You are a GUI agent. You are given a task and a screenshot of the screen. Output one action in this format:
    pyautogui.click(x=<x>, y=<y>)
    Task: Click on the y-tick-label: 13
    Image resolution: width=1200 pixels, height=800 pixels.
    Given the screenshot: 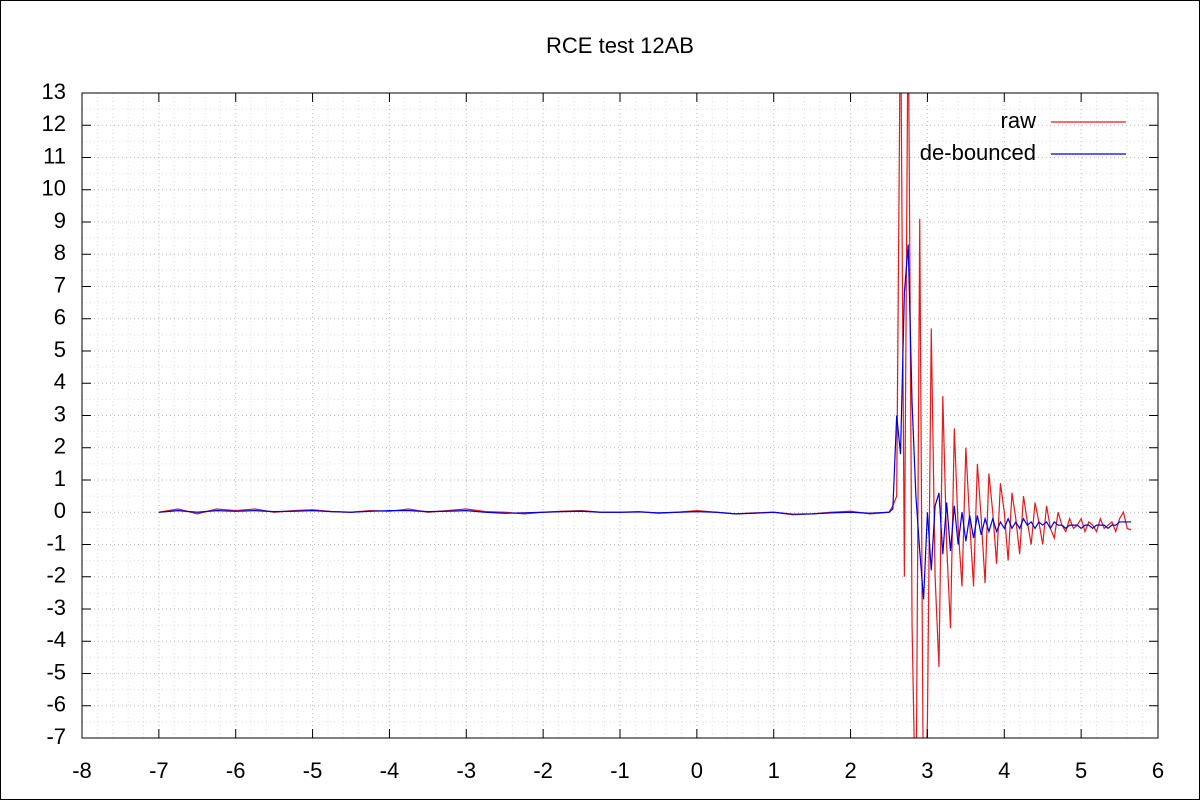 What is the action you would take?
    pyautogui.click(x=54, y=91)
    